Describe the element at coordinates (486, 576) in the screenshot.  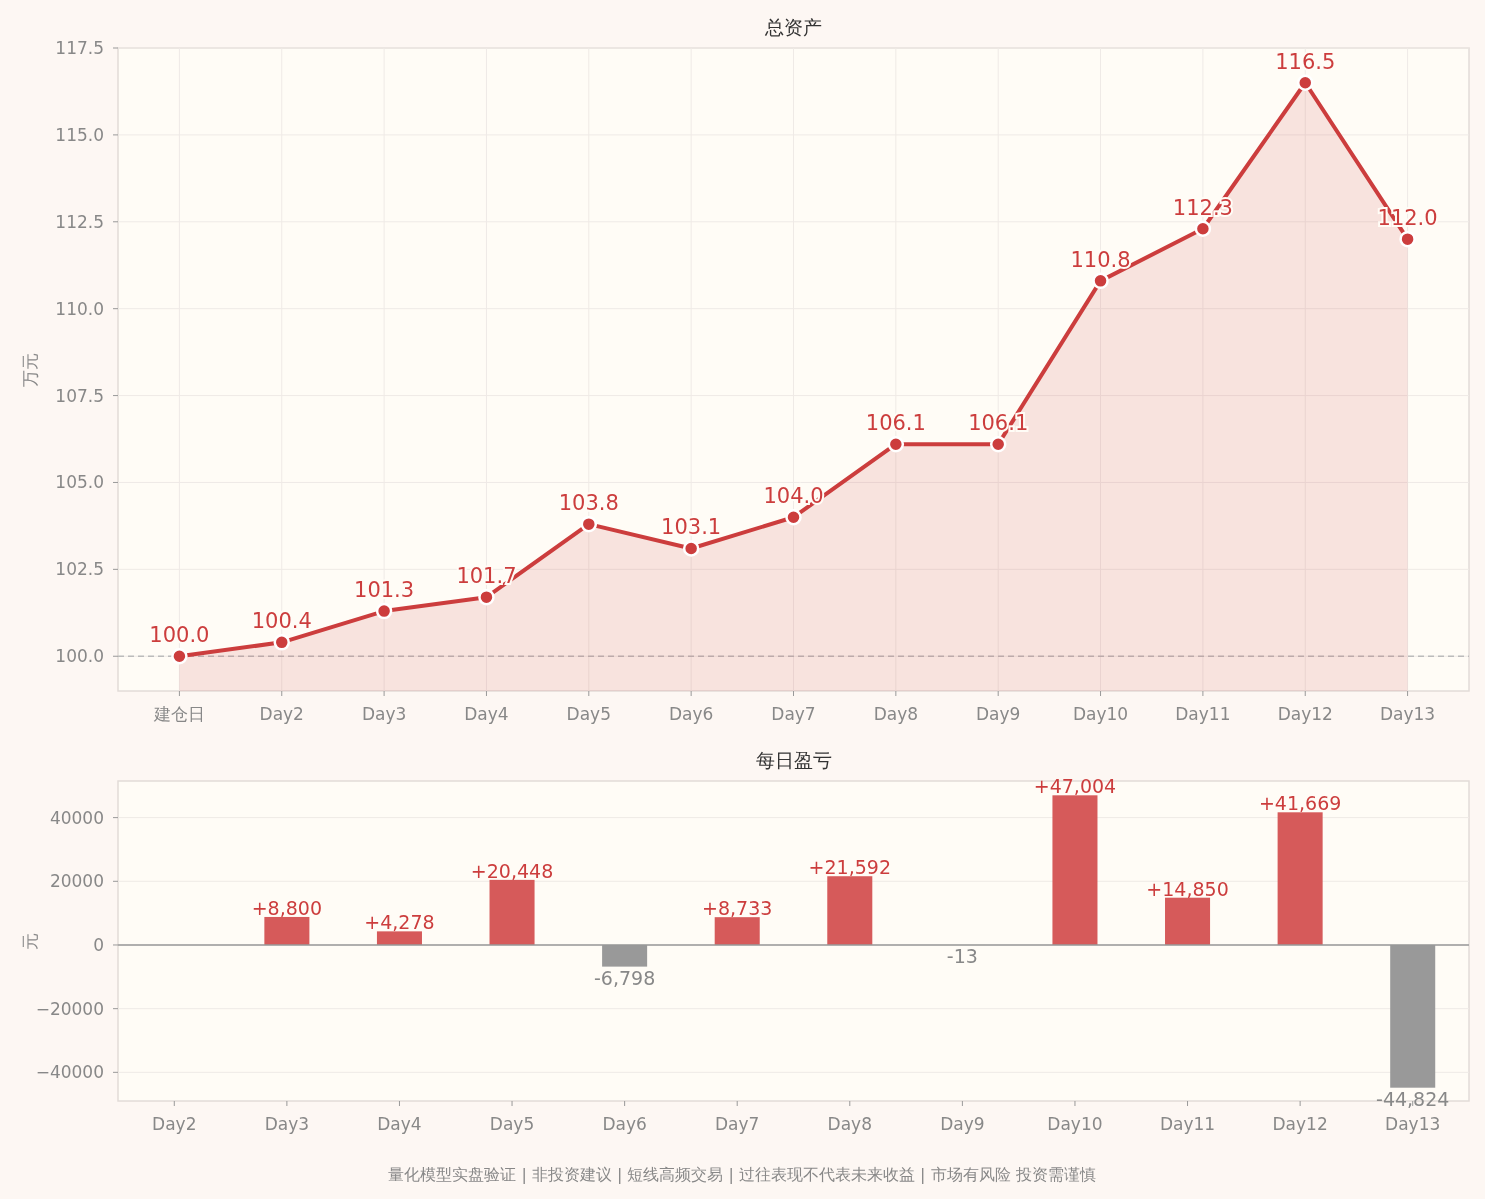
I see `data-label: 101.7` at that location.